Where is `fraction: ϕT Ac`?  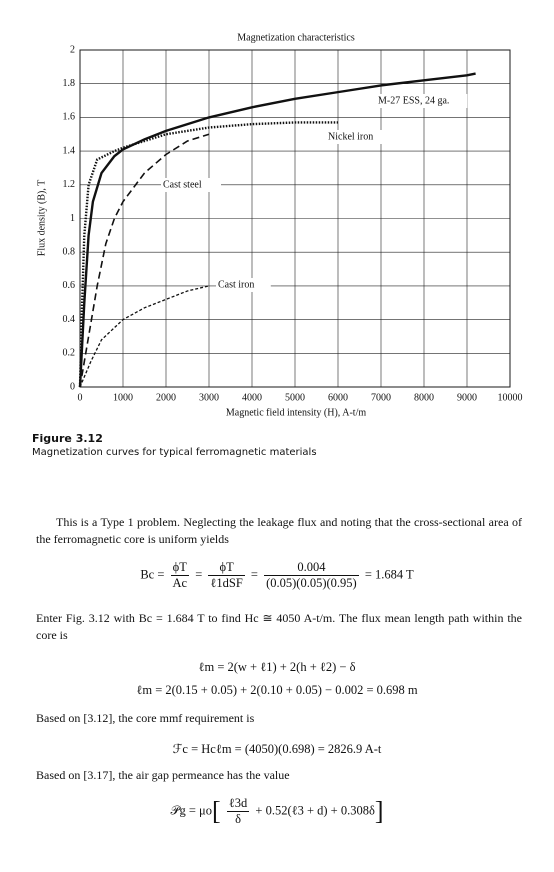 fraction: ϕT Ac is located at coordinates (180, 575).